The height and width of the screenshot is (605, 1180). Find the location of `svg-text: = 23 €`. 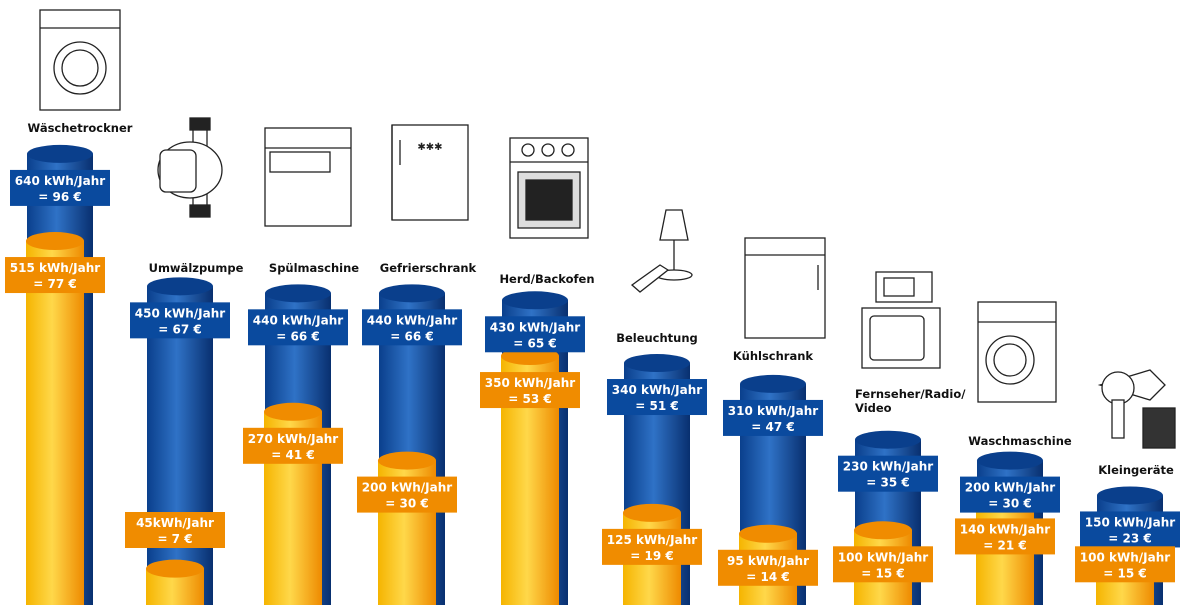

svg-text: = 23 € is located at coordinates (1129, 538).